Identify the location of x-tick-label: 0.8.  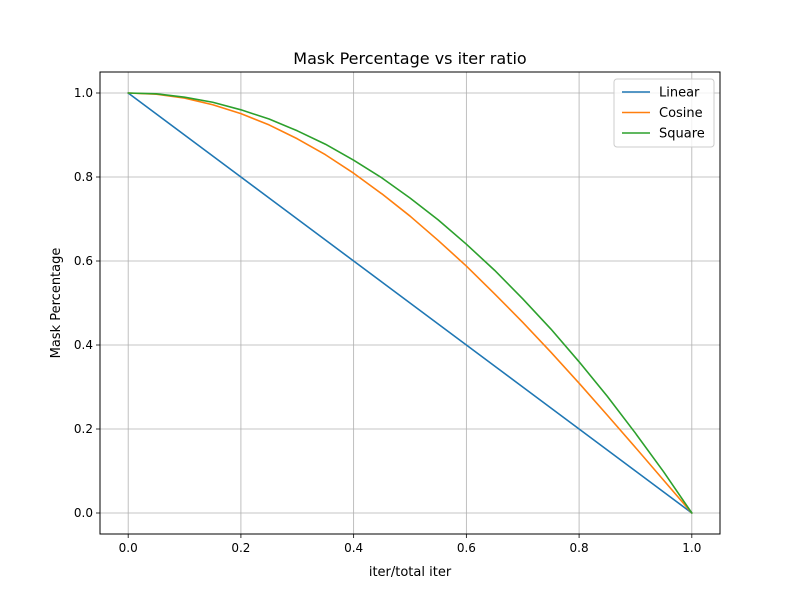
(579, 548).